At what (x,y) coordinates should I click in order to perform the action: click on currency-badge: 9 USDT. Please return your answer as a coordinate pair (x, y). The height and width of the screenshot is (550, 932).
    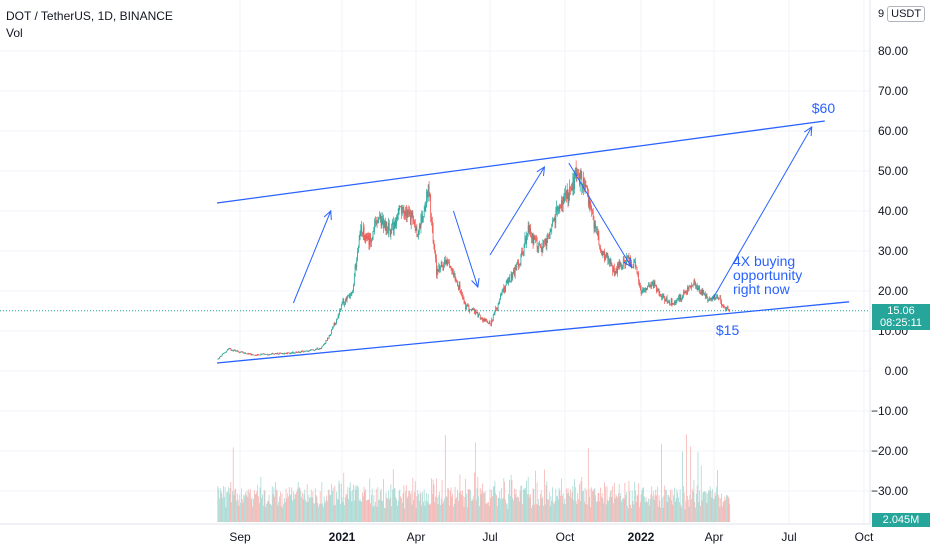
    Looking at the image, I should click on (902, 14).